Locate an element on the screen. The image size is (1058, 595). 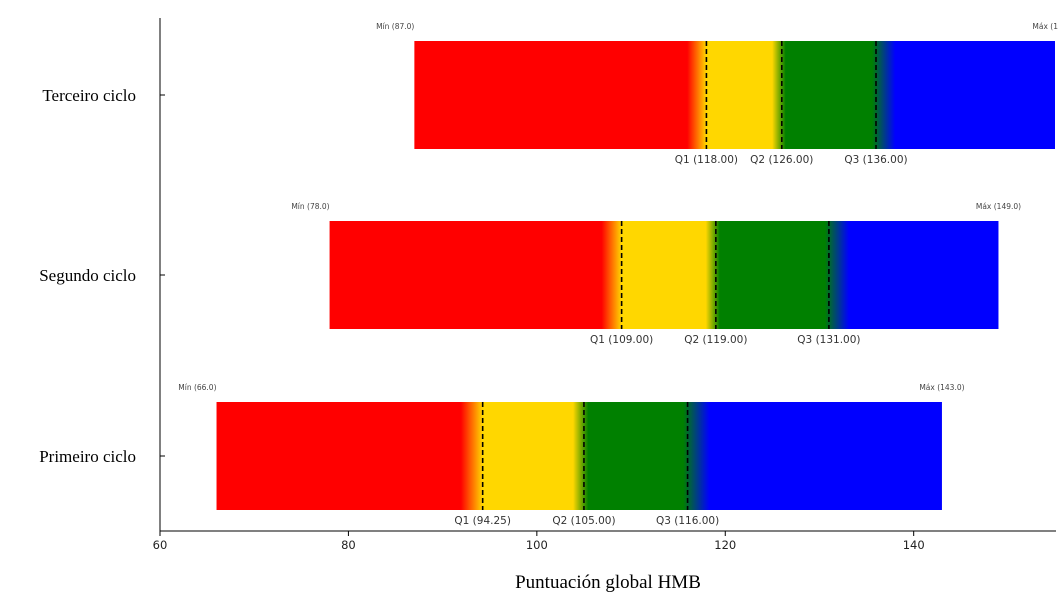
q3-label-2: Q3 (131.00) is located at coordinates (828, 340).